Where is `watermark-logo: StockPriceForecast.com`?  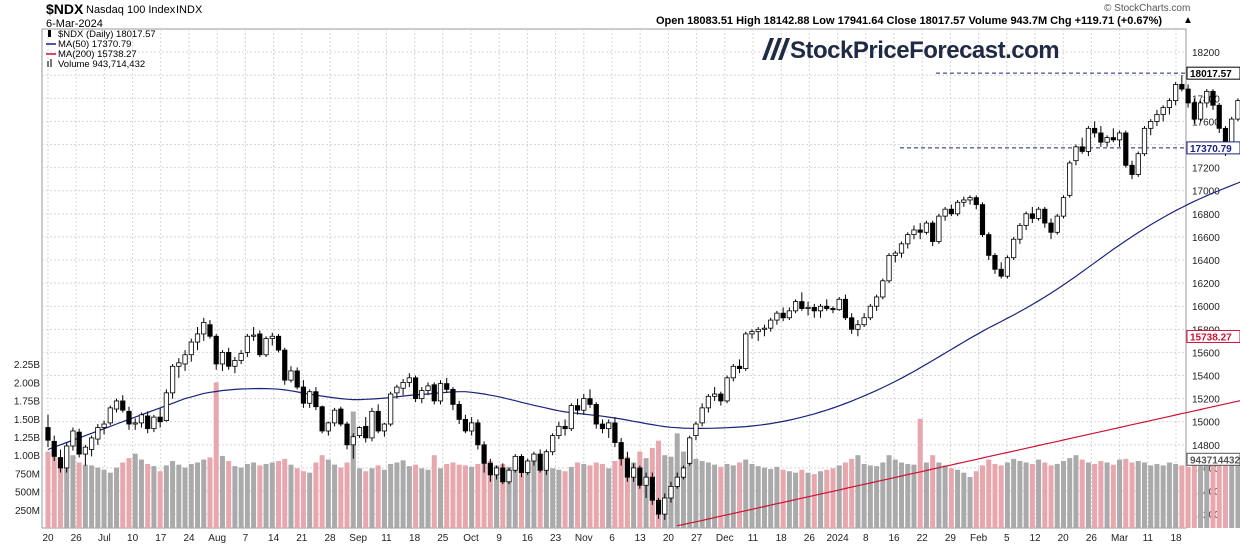
watermark-logo: StockPriceForecast.com is located at coordinates (911, 50).